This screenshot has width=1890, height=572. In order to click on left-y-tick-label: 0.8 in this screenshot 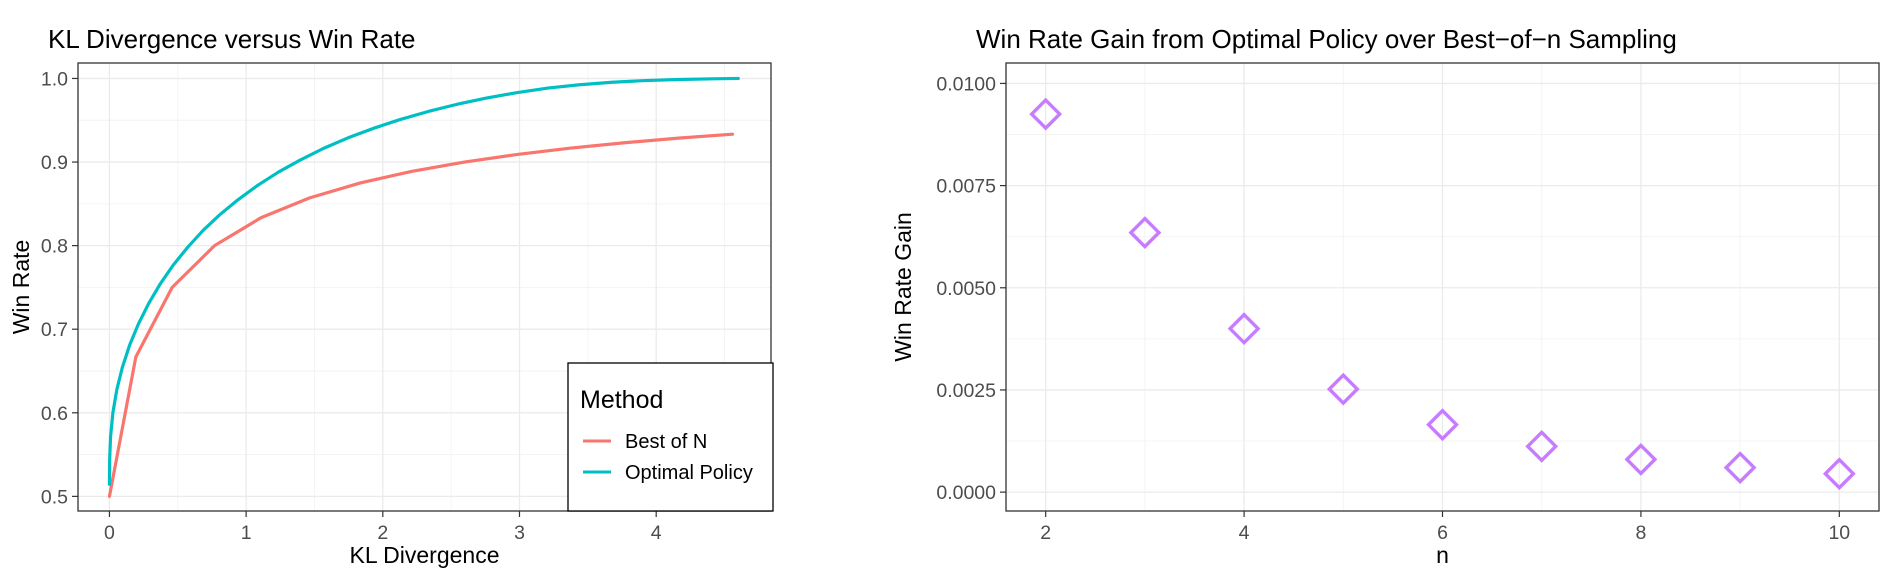, I will do `click(54, 247)`.